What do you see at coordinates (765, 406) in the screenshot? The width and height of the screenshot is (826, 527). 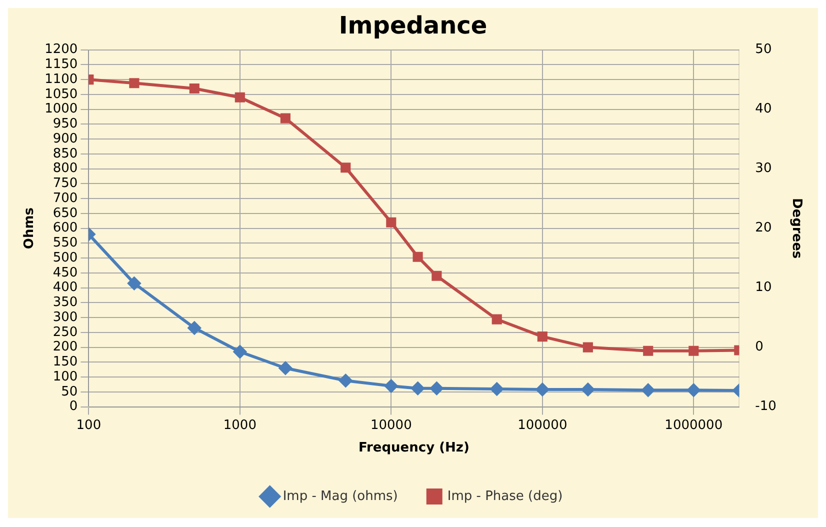 I see `y2-tick-label: -10` at bounding box center [765, 406].